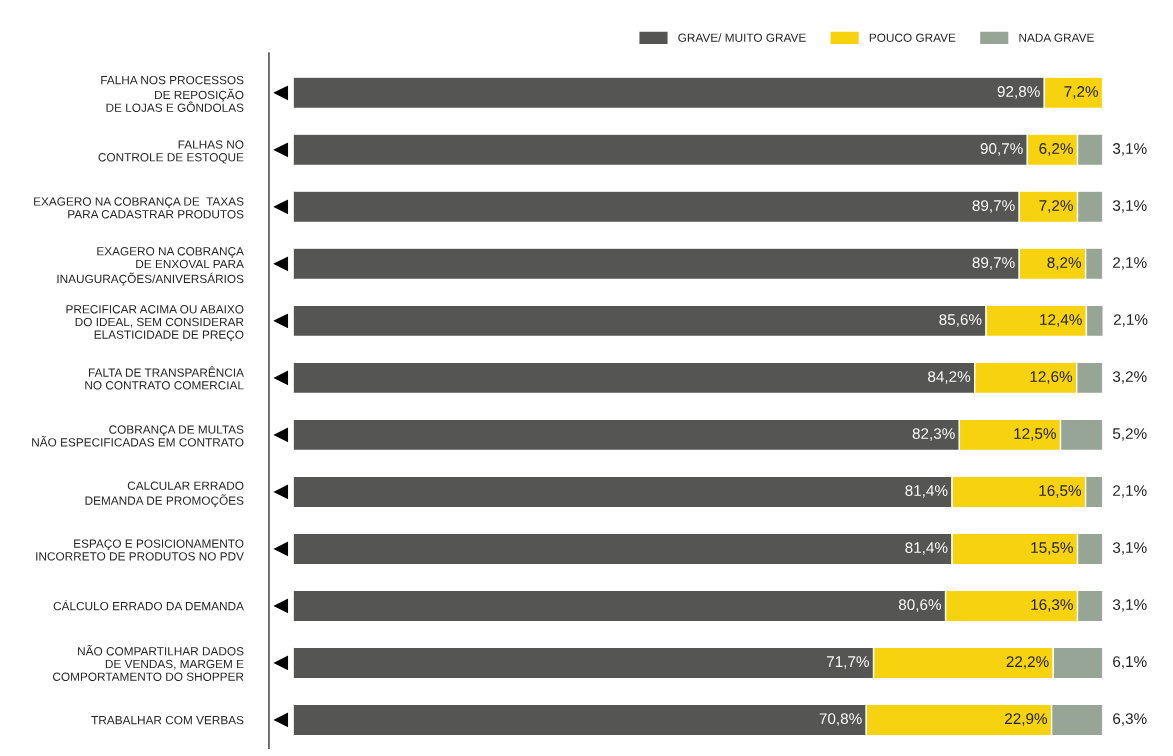  I want to click on data-label: 12,4%, so click(1061, 320).